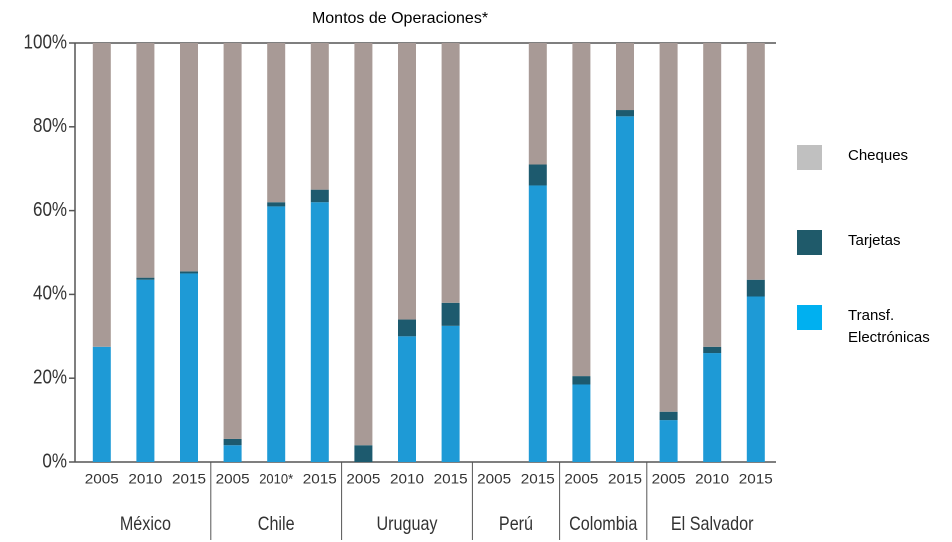  What do you see at coordinates (276, 479) in the screenshot?
I see `x-tick-label: 2010*` at bounding box center [276, 479].